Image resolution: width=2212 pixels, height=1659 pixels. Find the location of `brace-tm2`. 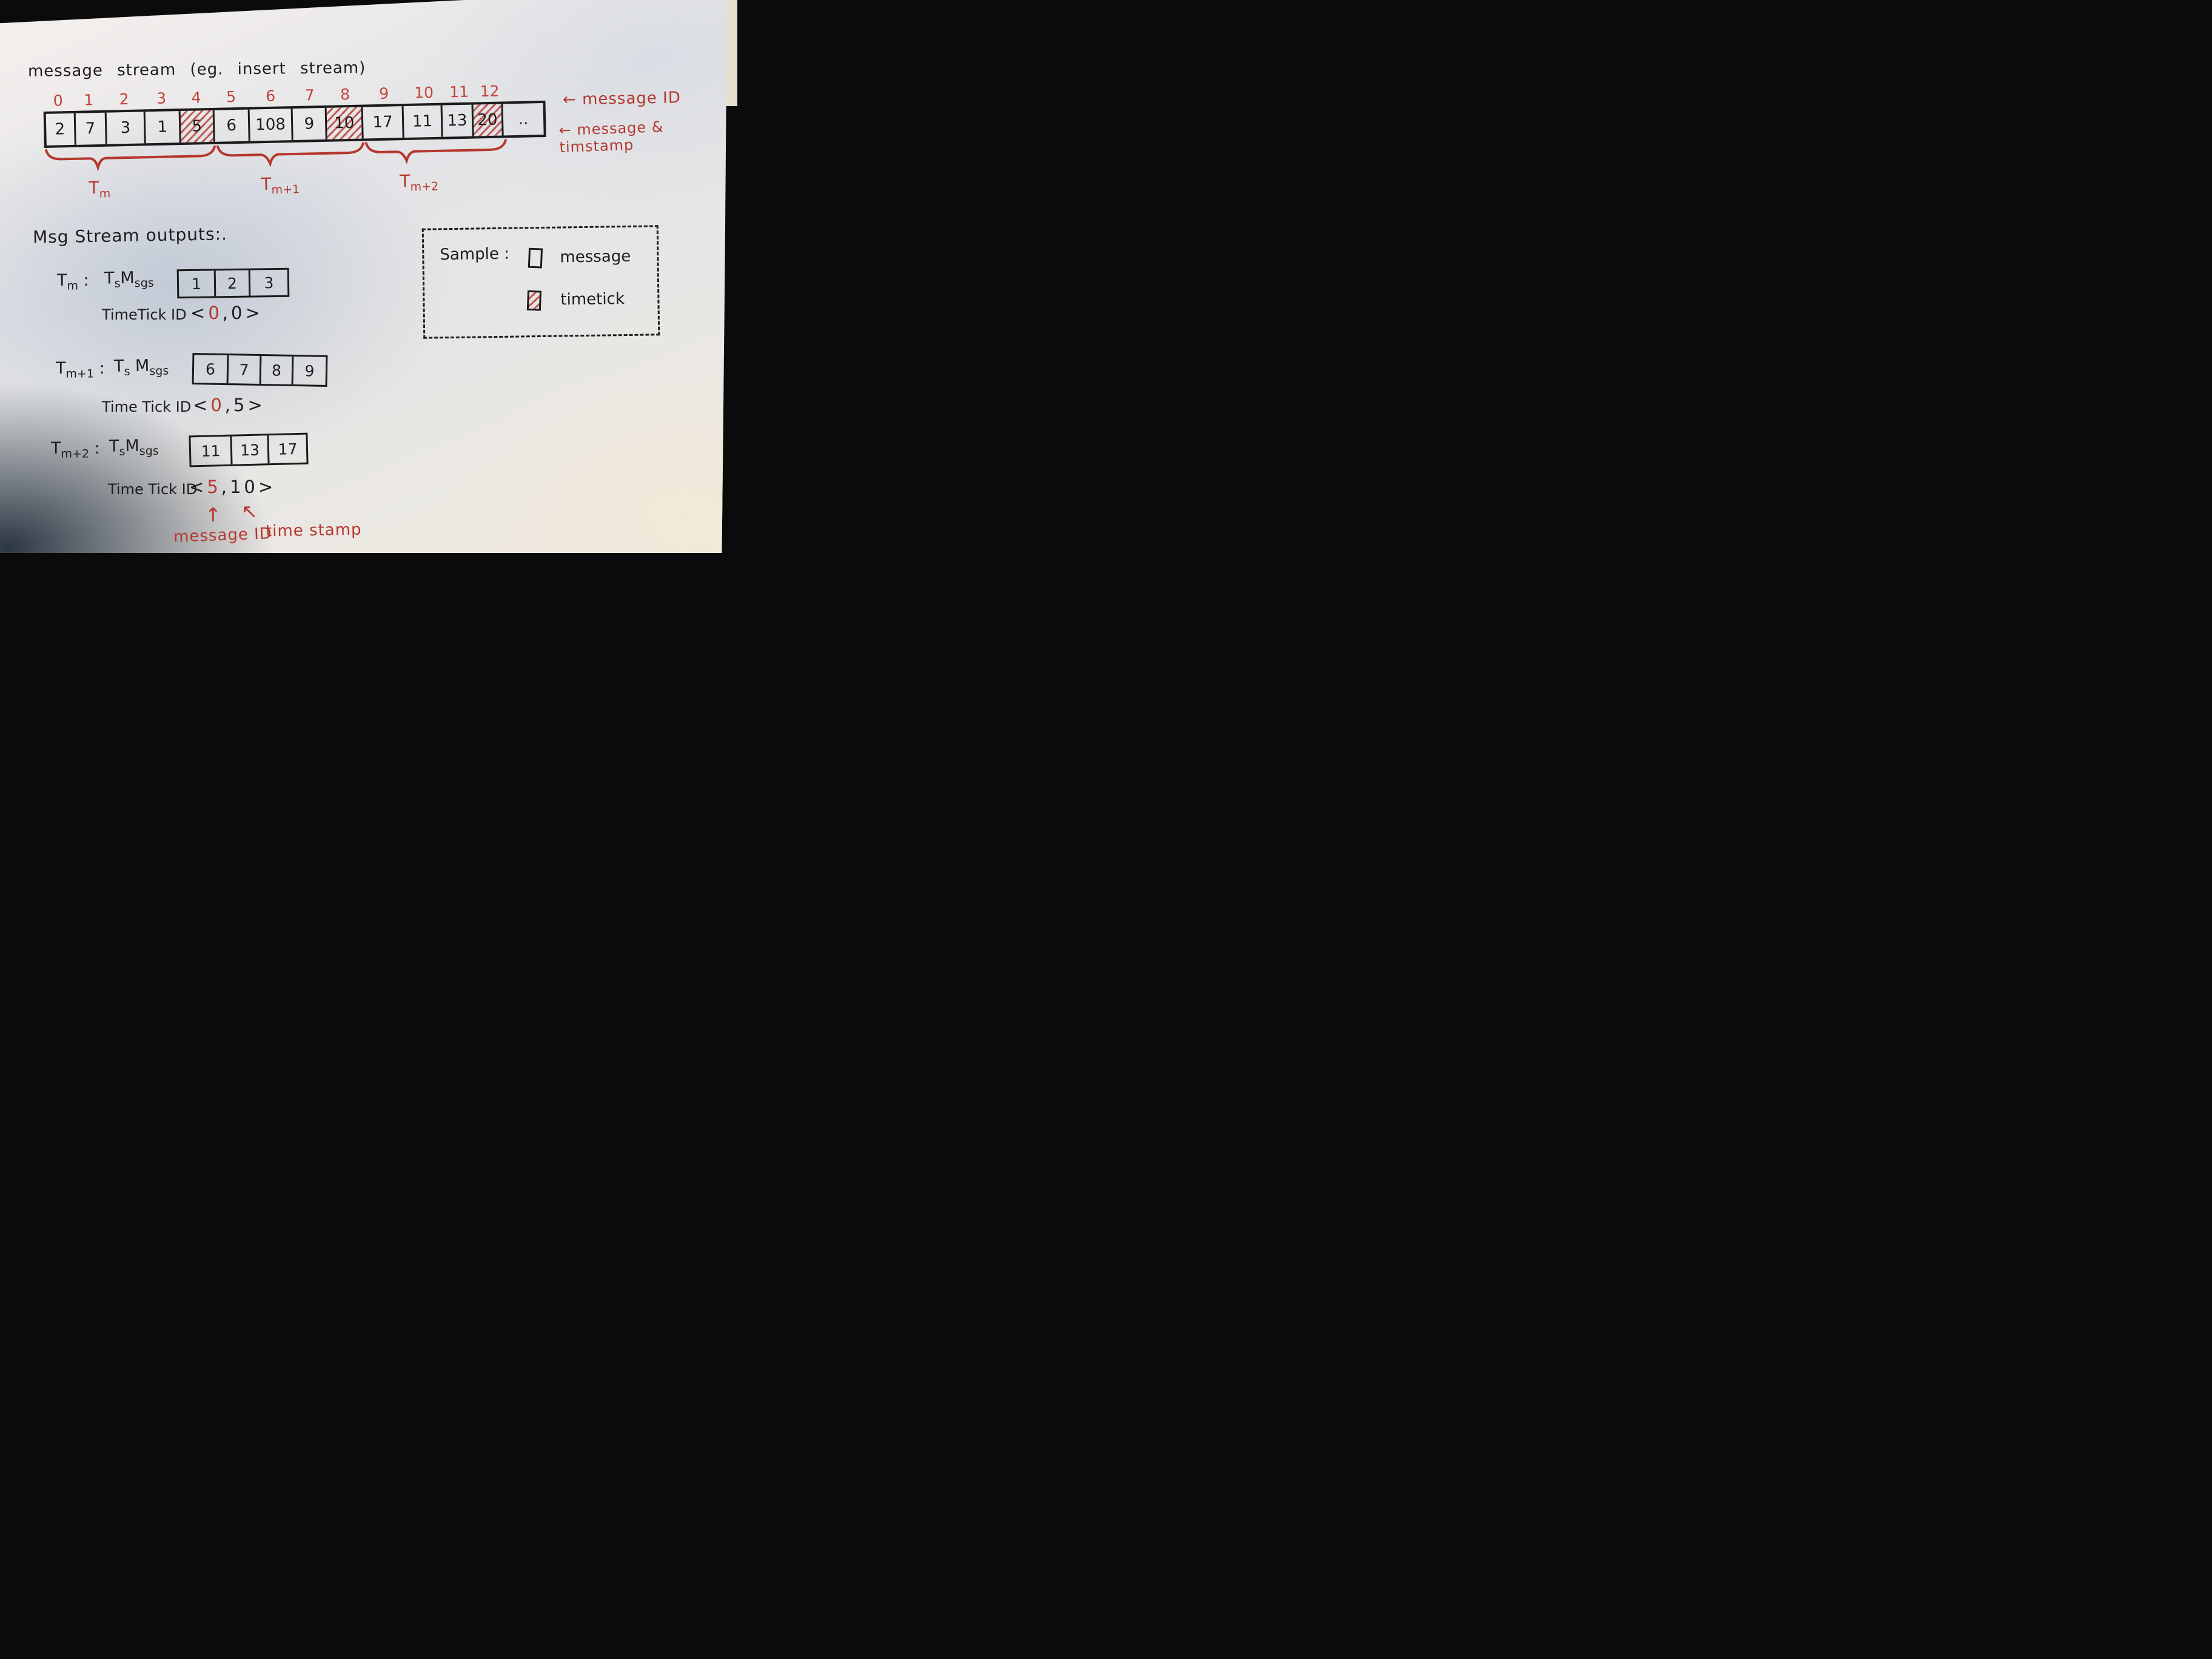

brace-tm2 is located at coordinates (435, 152).